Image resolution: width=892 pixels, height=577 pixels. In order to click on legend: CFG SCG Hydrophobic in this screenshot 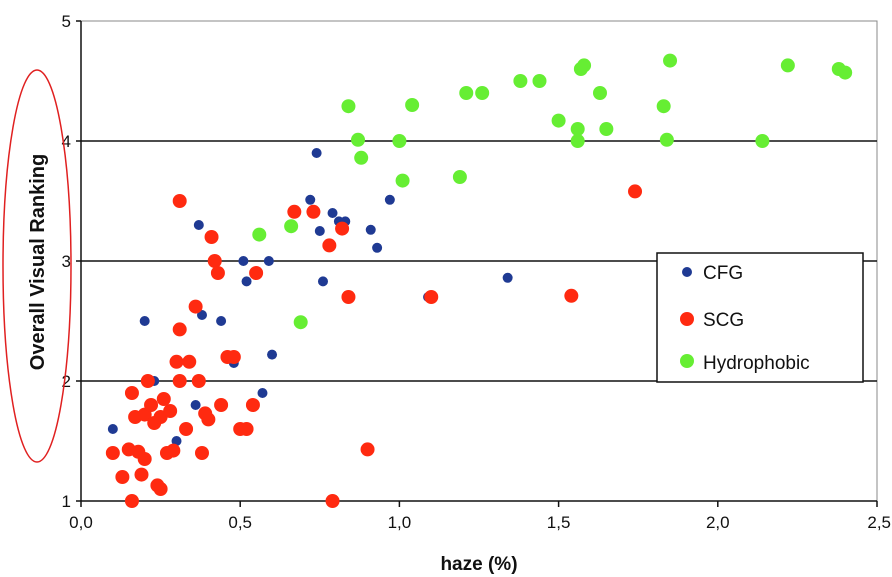, I will do `click(760, 317)`.